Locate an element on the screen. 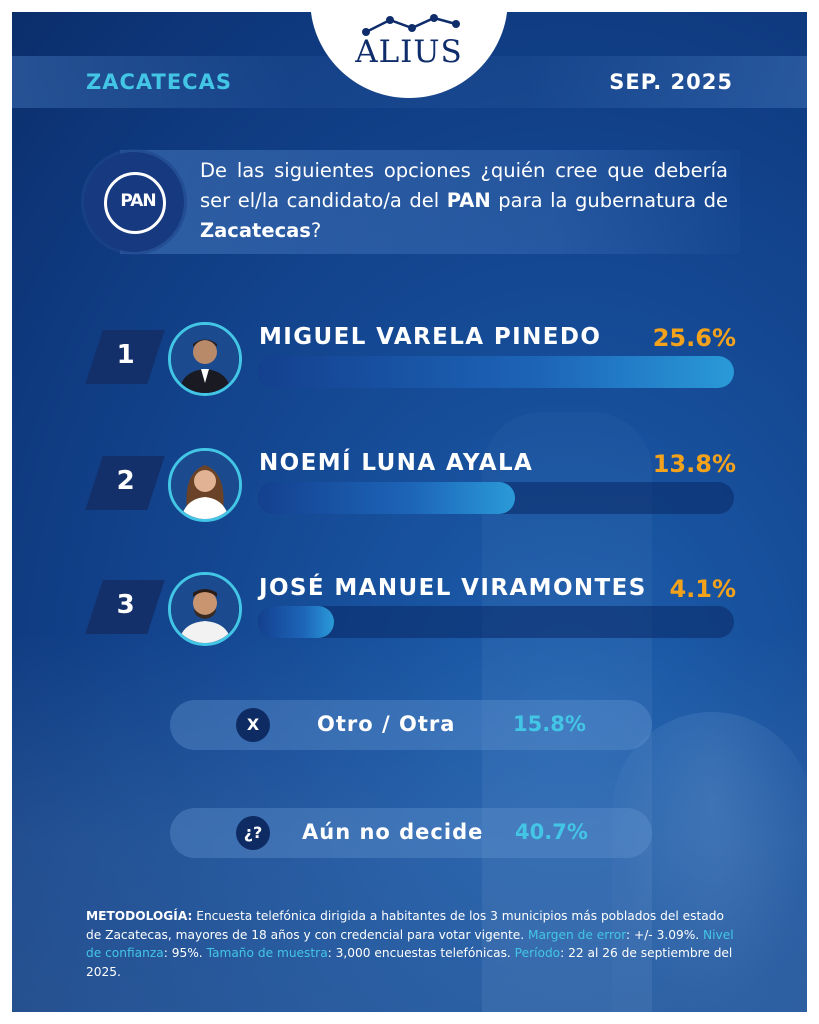  question-part3: para la gubernatura de is located at coordinates (609, 200).